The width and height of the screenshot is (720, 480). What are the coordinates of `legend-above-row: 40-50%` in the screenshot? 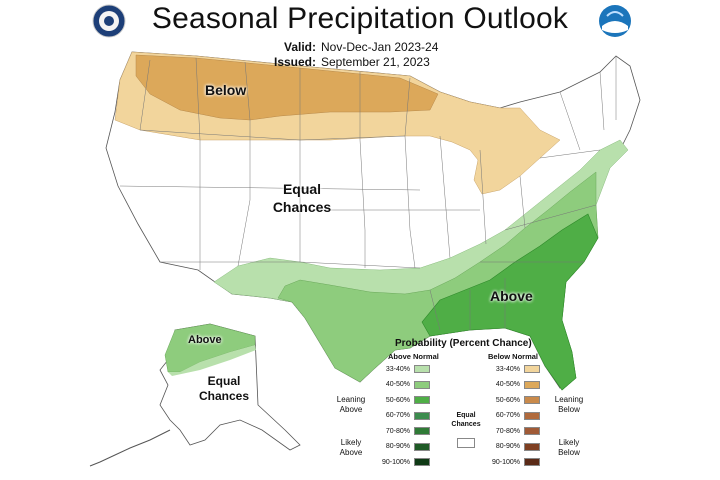 It's located at (404, 385).